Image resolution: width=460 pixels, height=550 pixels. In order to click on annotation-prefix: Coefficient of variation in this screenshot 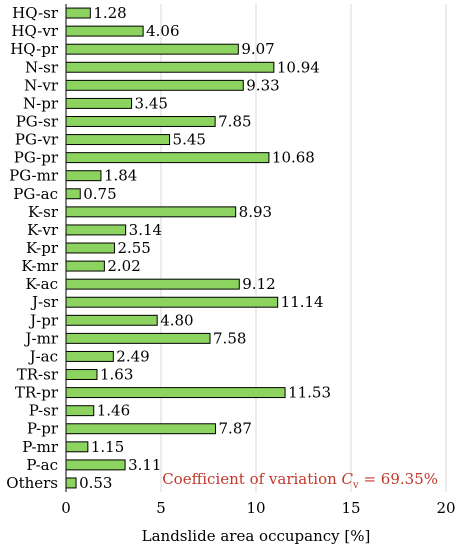, I will do `click(251, 479)`.